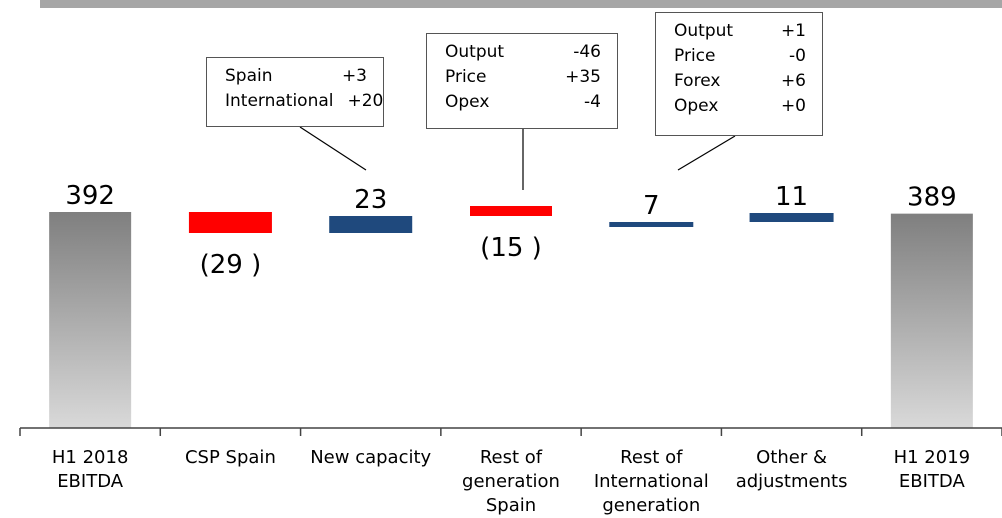  I want to click on callout-item-value: -46, so click(587, 52).